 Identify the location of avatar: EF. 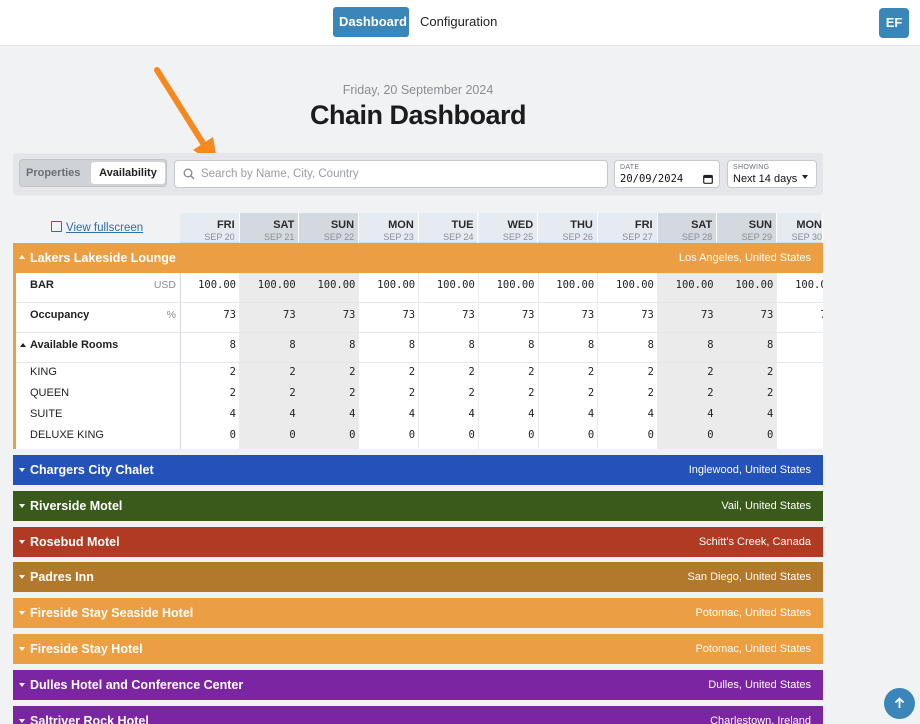
(894, 23).